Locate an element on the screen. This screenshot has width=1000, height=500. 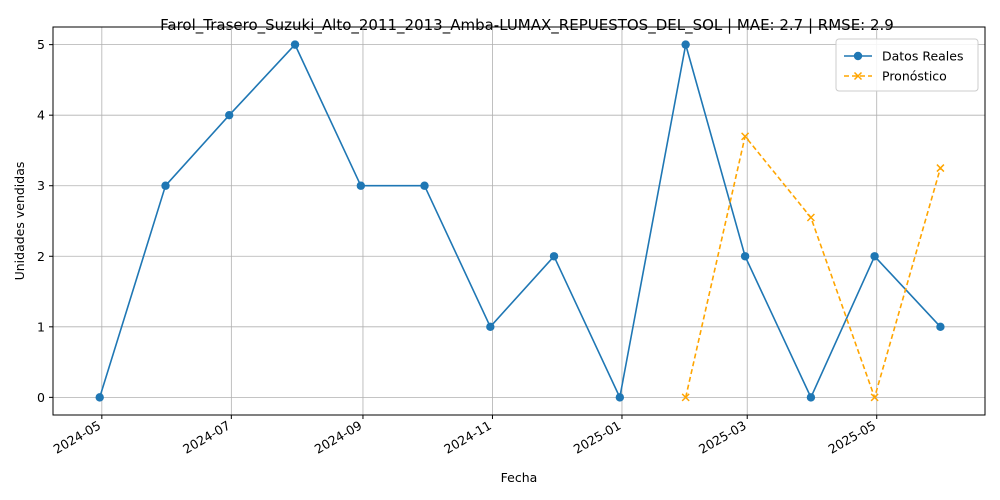
y-tick-label: 1 is located at coordinates (41, 326).